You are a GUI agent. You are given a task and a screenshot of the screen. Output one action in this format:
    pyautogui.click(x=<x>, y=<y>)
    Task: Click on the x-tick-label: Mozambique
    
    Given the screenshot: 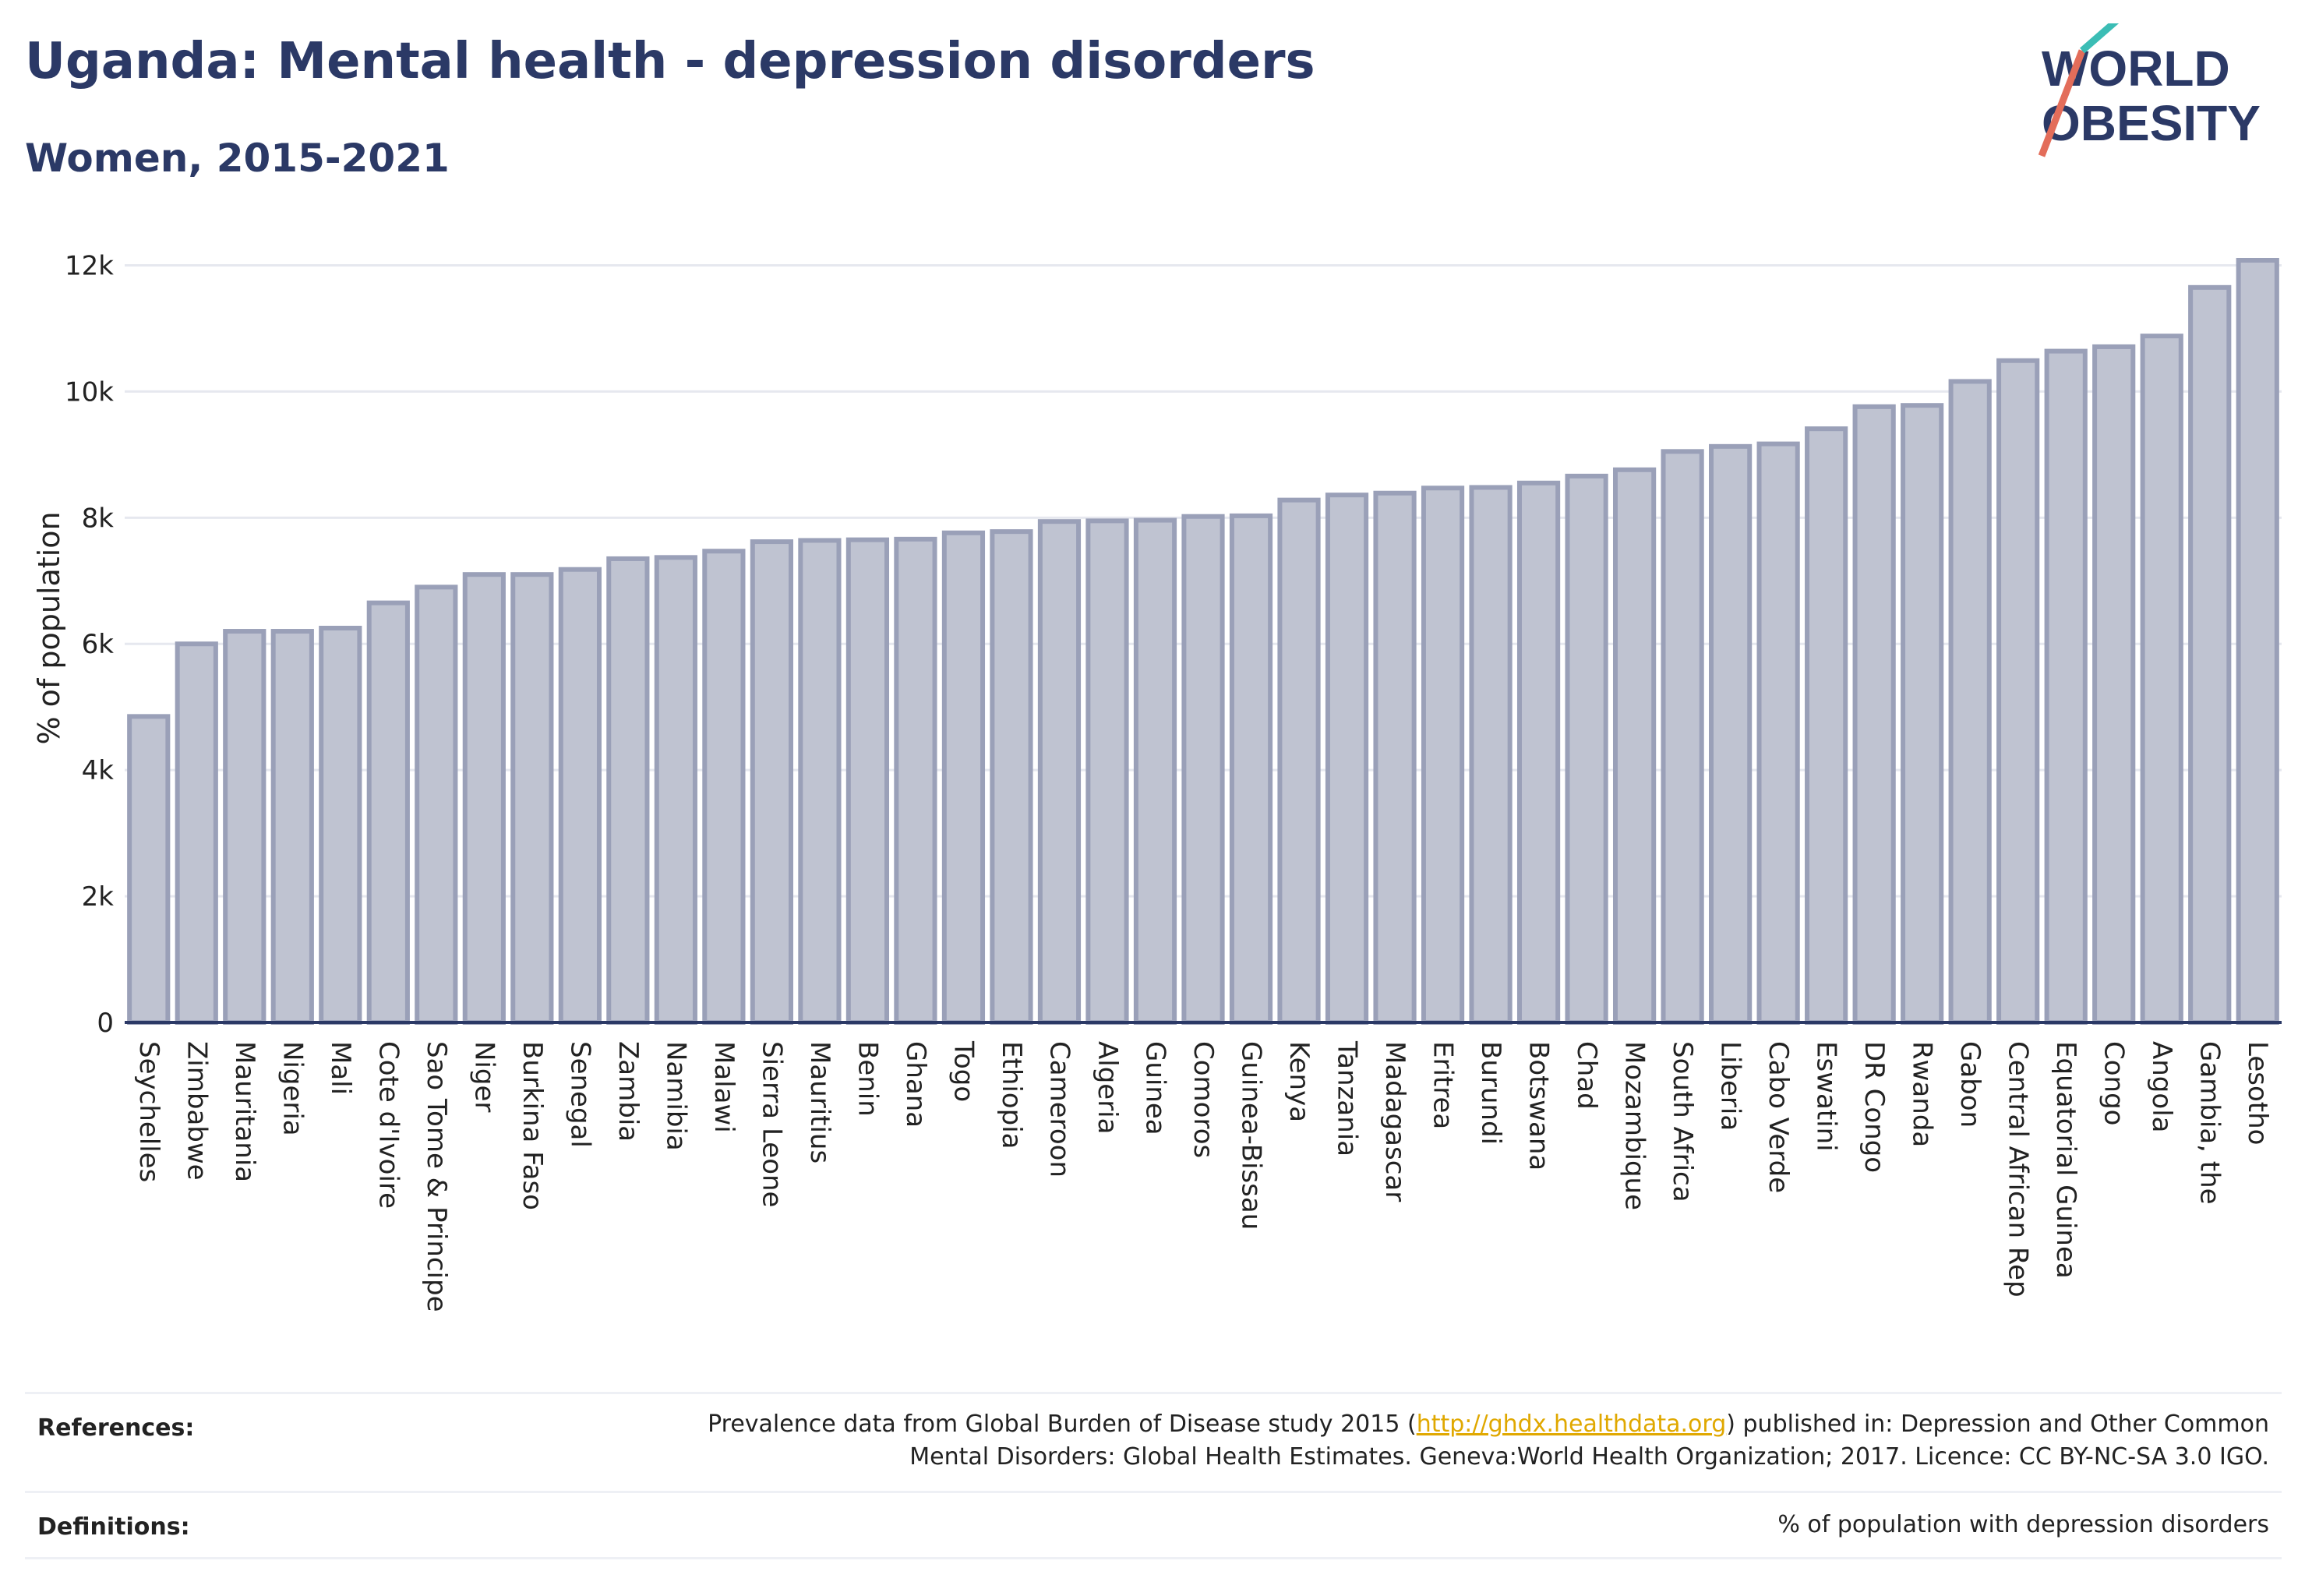 What is the action you would take?
    pyautogui.click(x=1634, y=1125)
    